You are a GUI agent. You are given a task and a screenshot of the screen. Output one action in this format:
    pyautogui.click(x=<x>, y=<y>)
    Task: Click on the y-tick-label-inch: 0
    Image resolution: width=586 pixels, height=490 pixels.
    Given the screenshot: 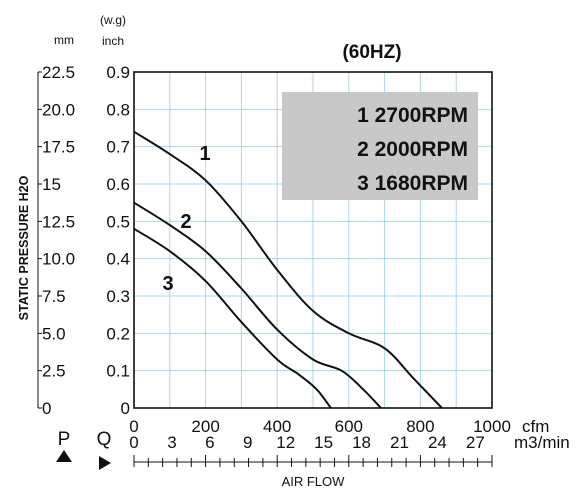 What is the action you would take?
    pyautogui.click(x=125, y=408)
    